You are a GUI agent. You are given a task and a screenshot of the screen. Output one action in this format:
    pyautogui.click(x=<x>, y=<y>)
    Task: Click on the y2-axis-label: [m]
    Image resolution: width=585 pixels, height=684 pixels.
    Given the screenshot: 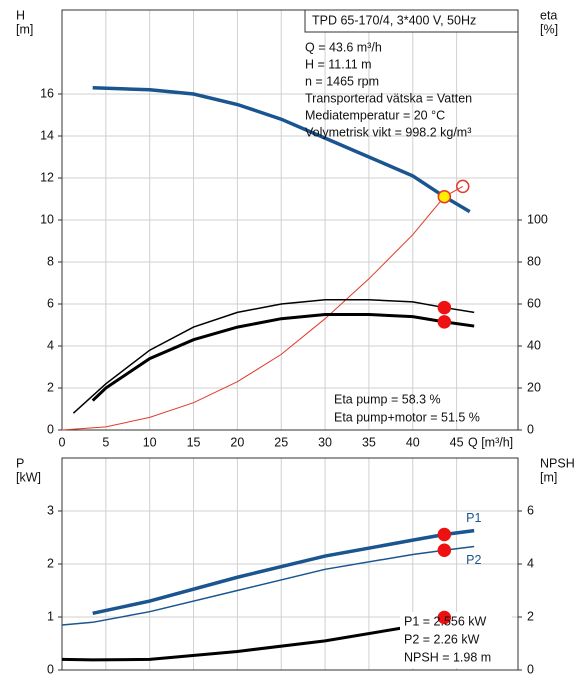 What is the action you would take?
    pyautogui.click(x=548, y=477)
    